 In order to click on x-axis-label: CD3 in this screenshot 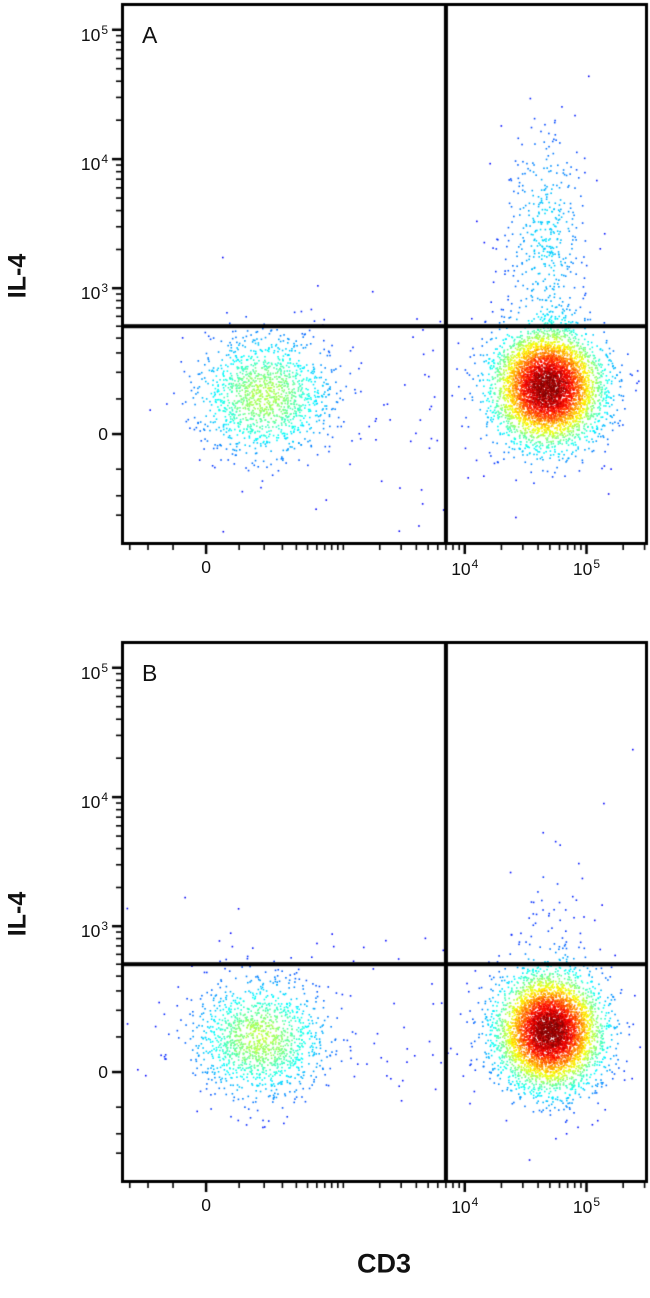, I will do `click(384, 1263)`.